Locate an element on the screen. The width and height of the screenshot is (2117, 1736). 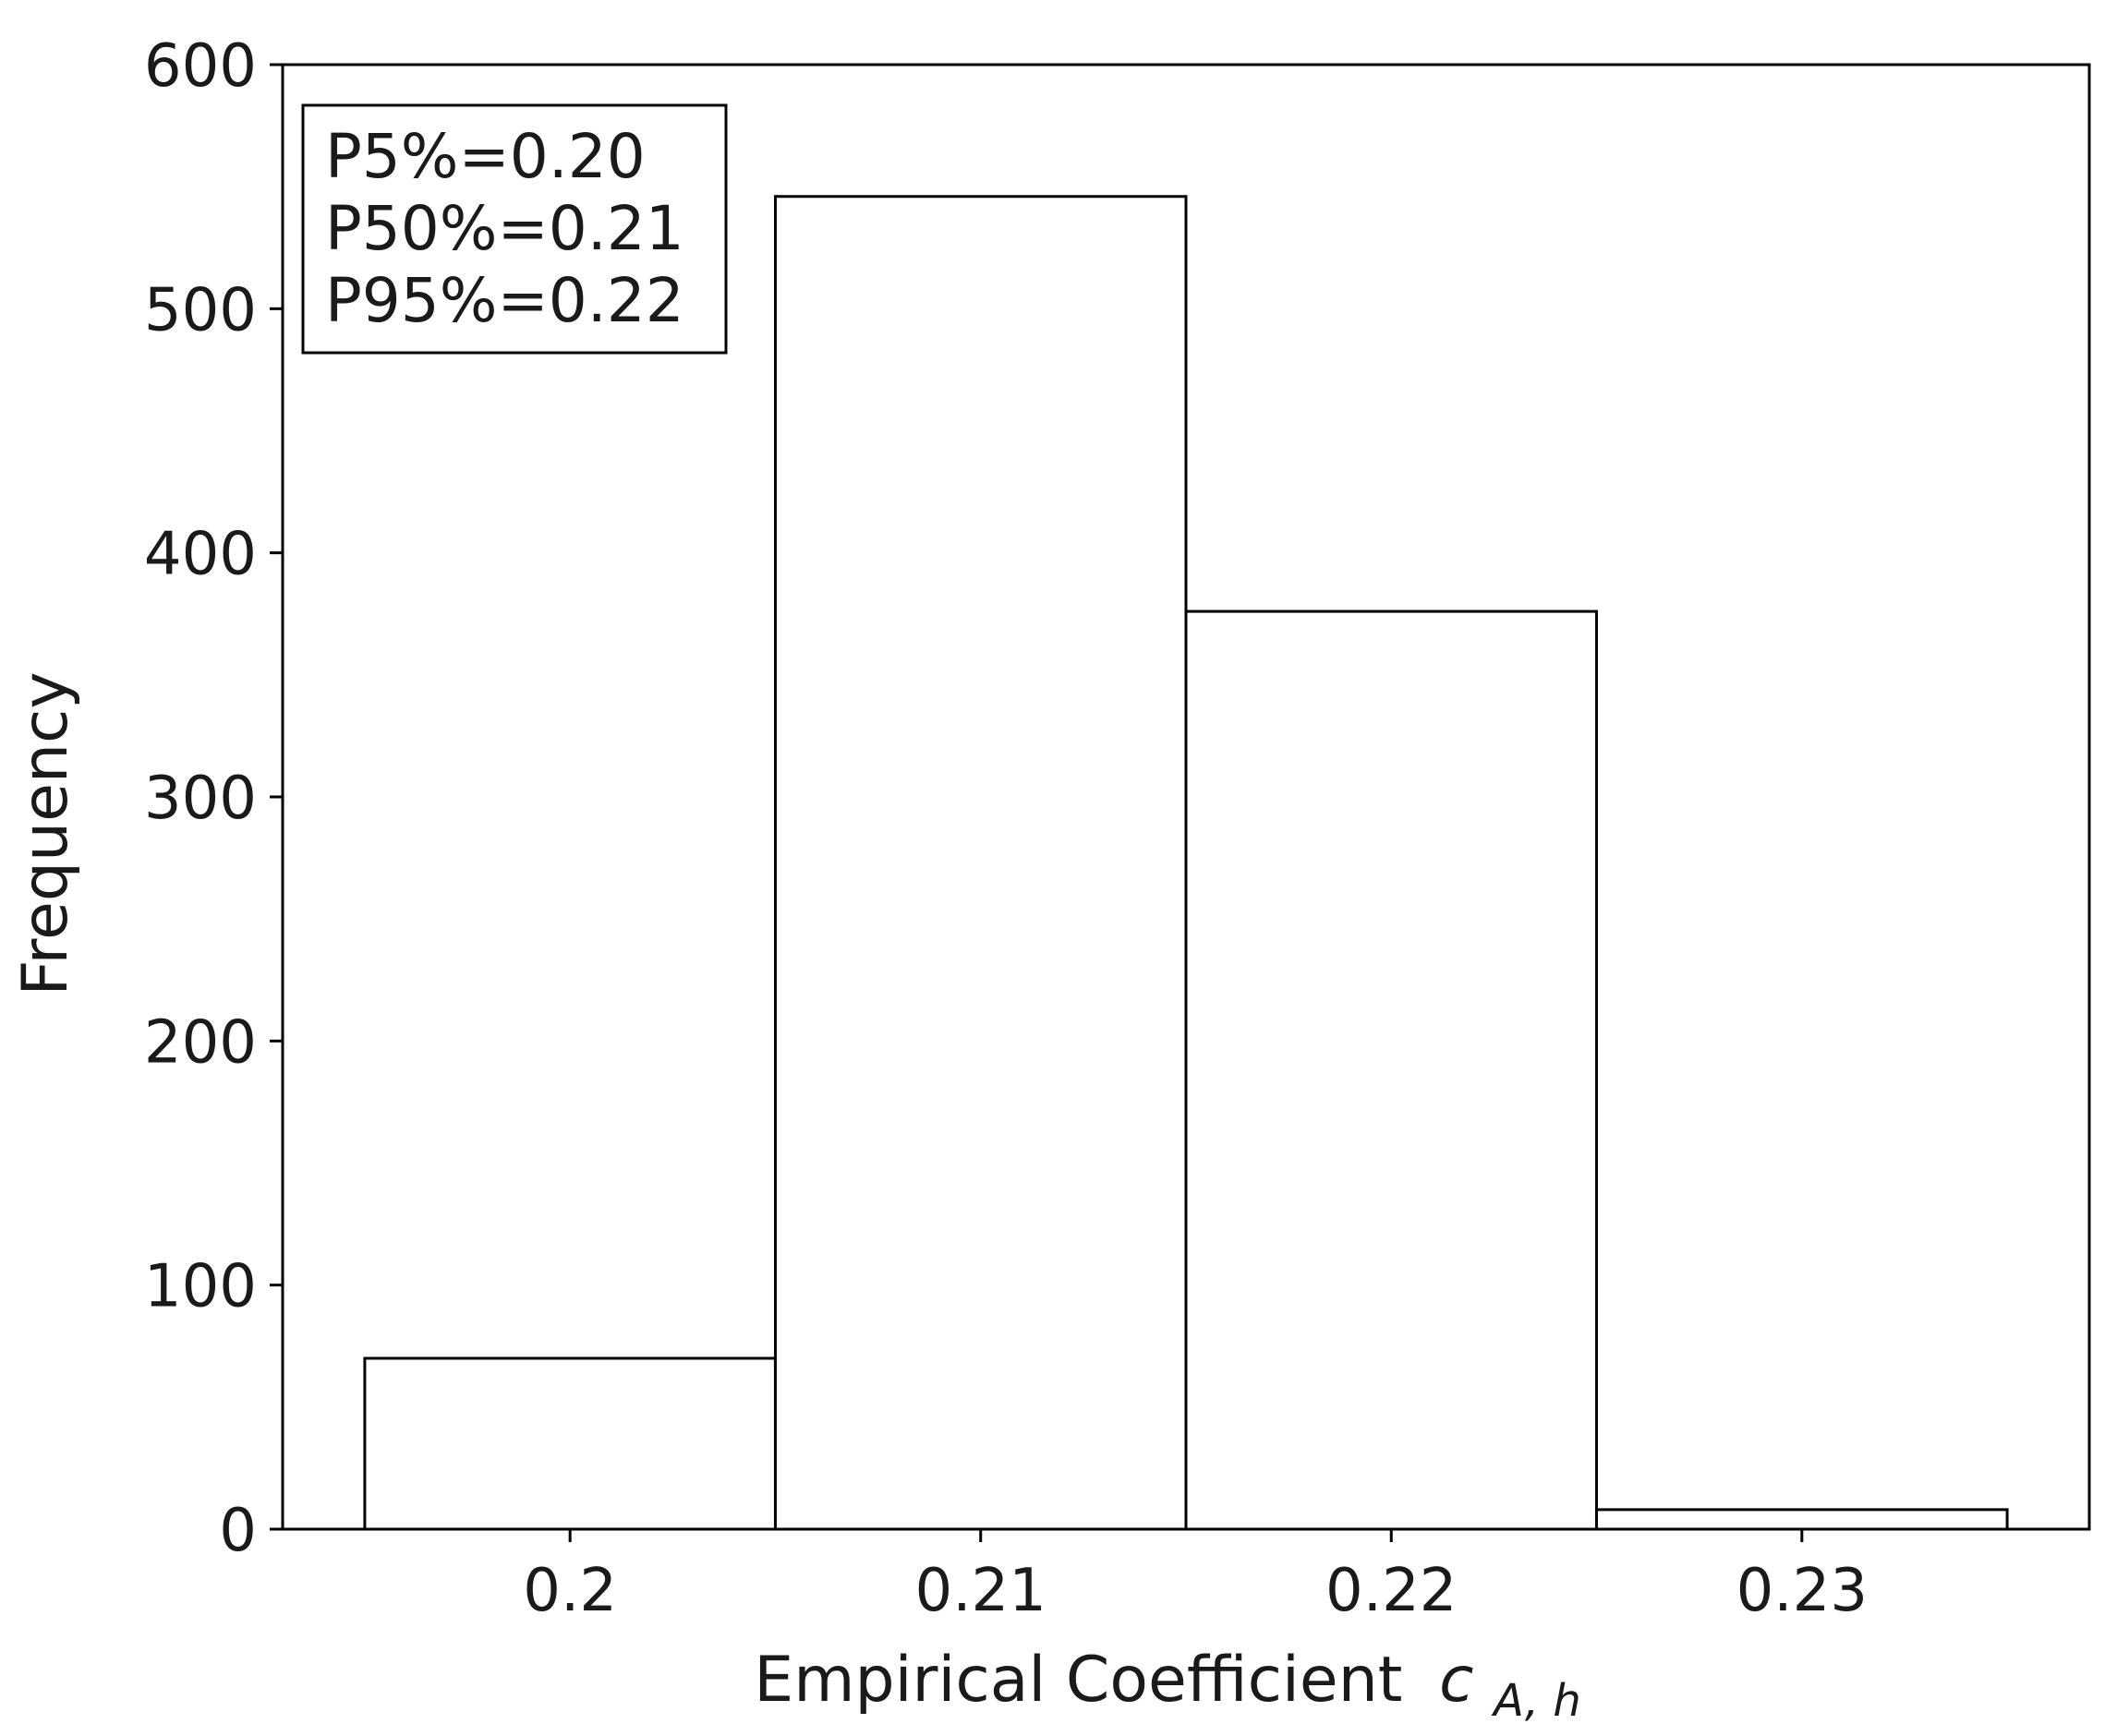
annotation-line-p5: P5%=0.20 is located at coordinates (485, 156).